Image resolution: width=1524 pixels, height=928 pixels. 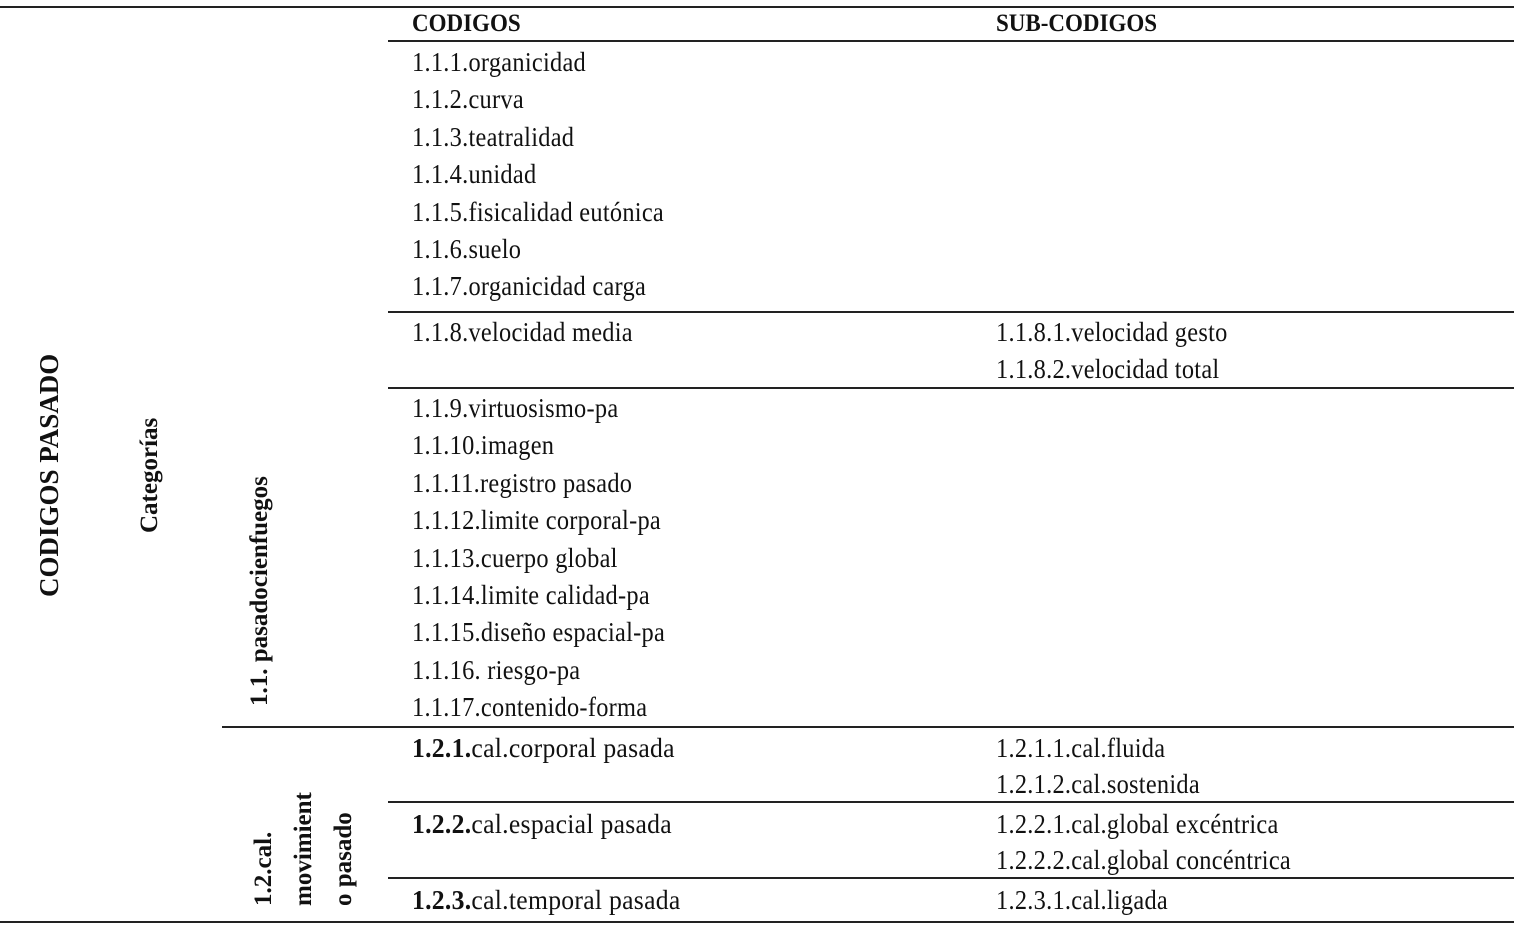 What do you see at coordinates (49, 475) in the screenshot?
I see `row-label-codigos-pasado: CODIGOS PASADO` at bounding box center [49, 475].